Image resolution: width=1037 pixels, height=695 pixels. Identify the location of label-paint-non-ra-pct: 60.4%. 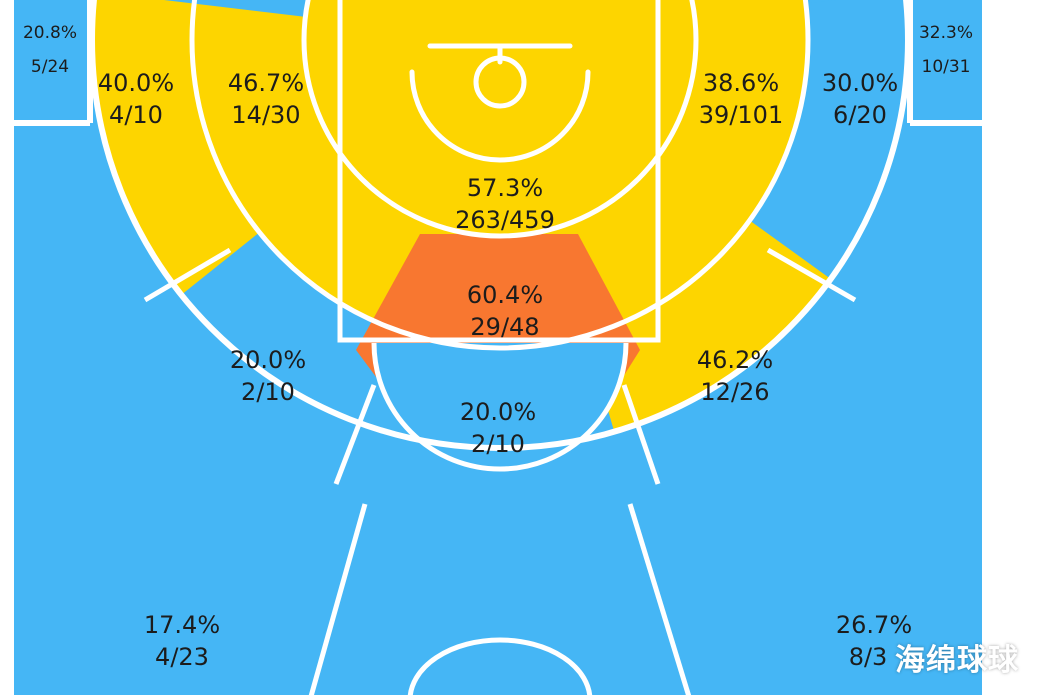
(505, 295).